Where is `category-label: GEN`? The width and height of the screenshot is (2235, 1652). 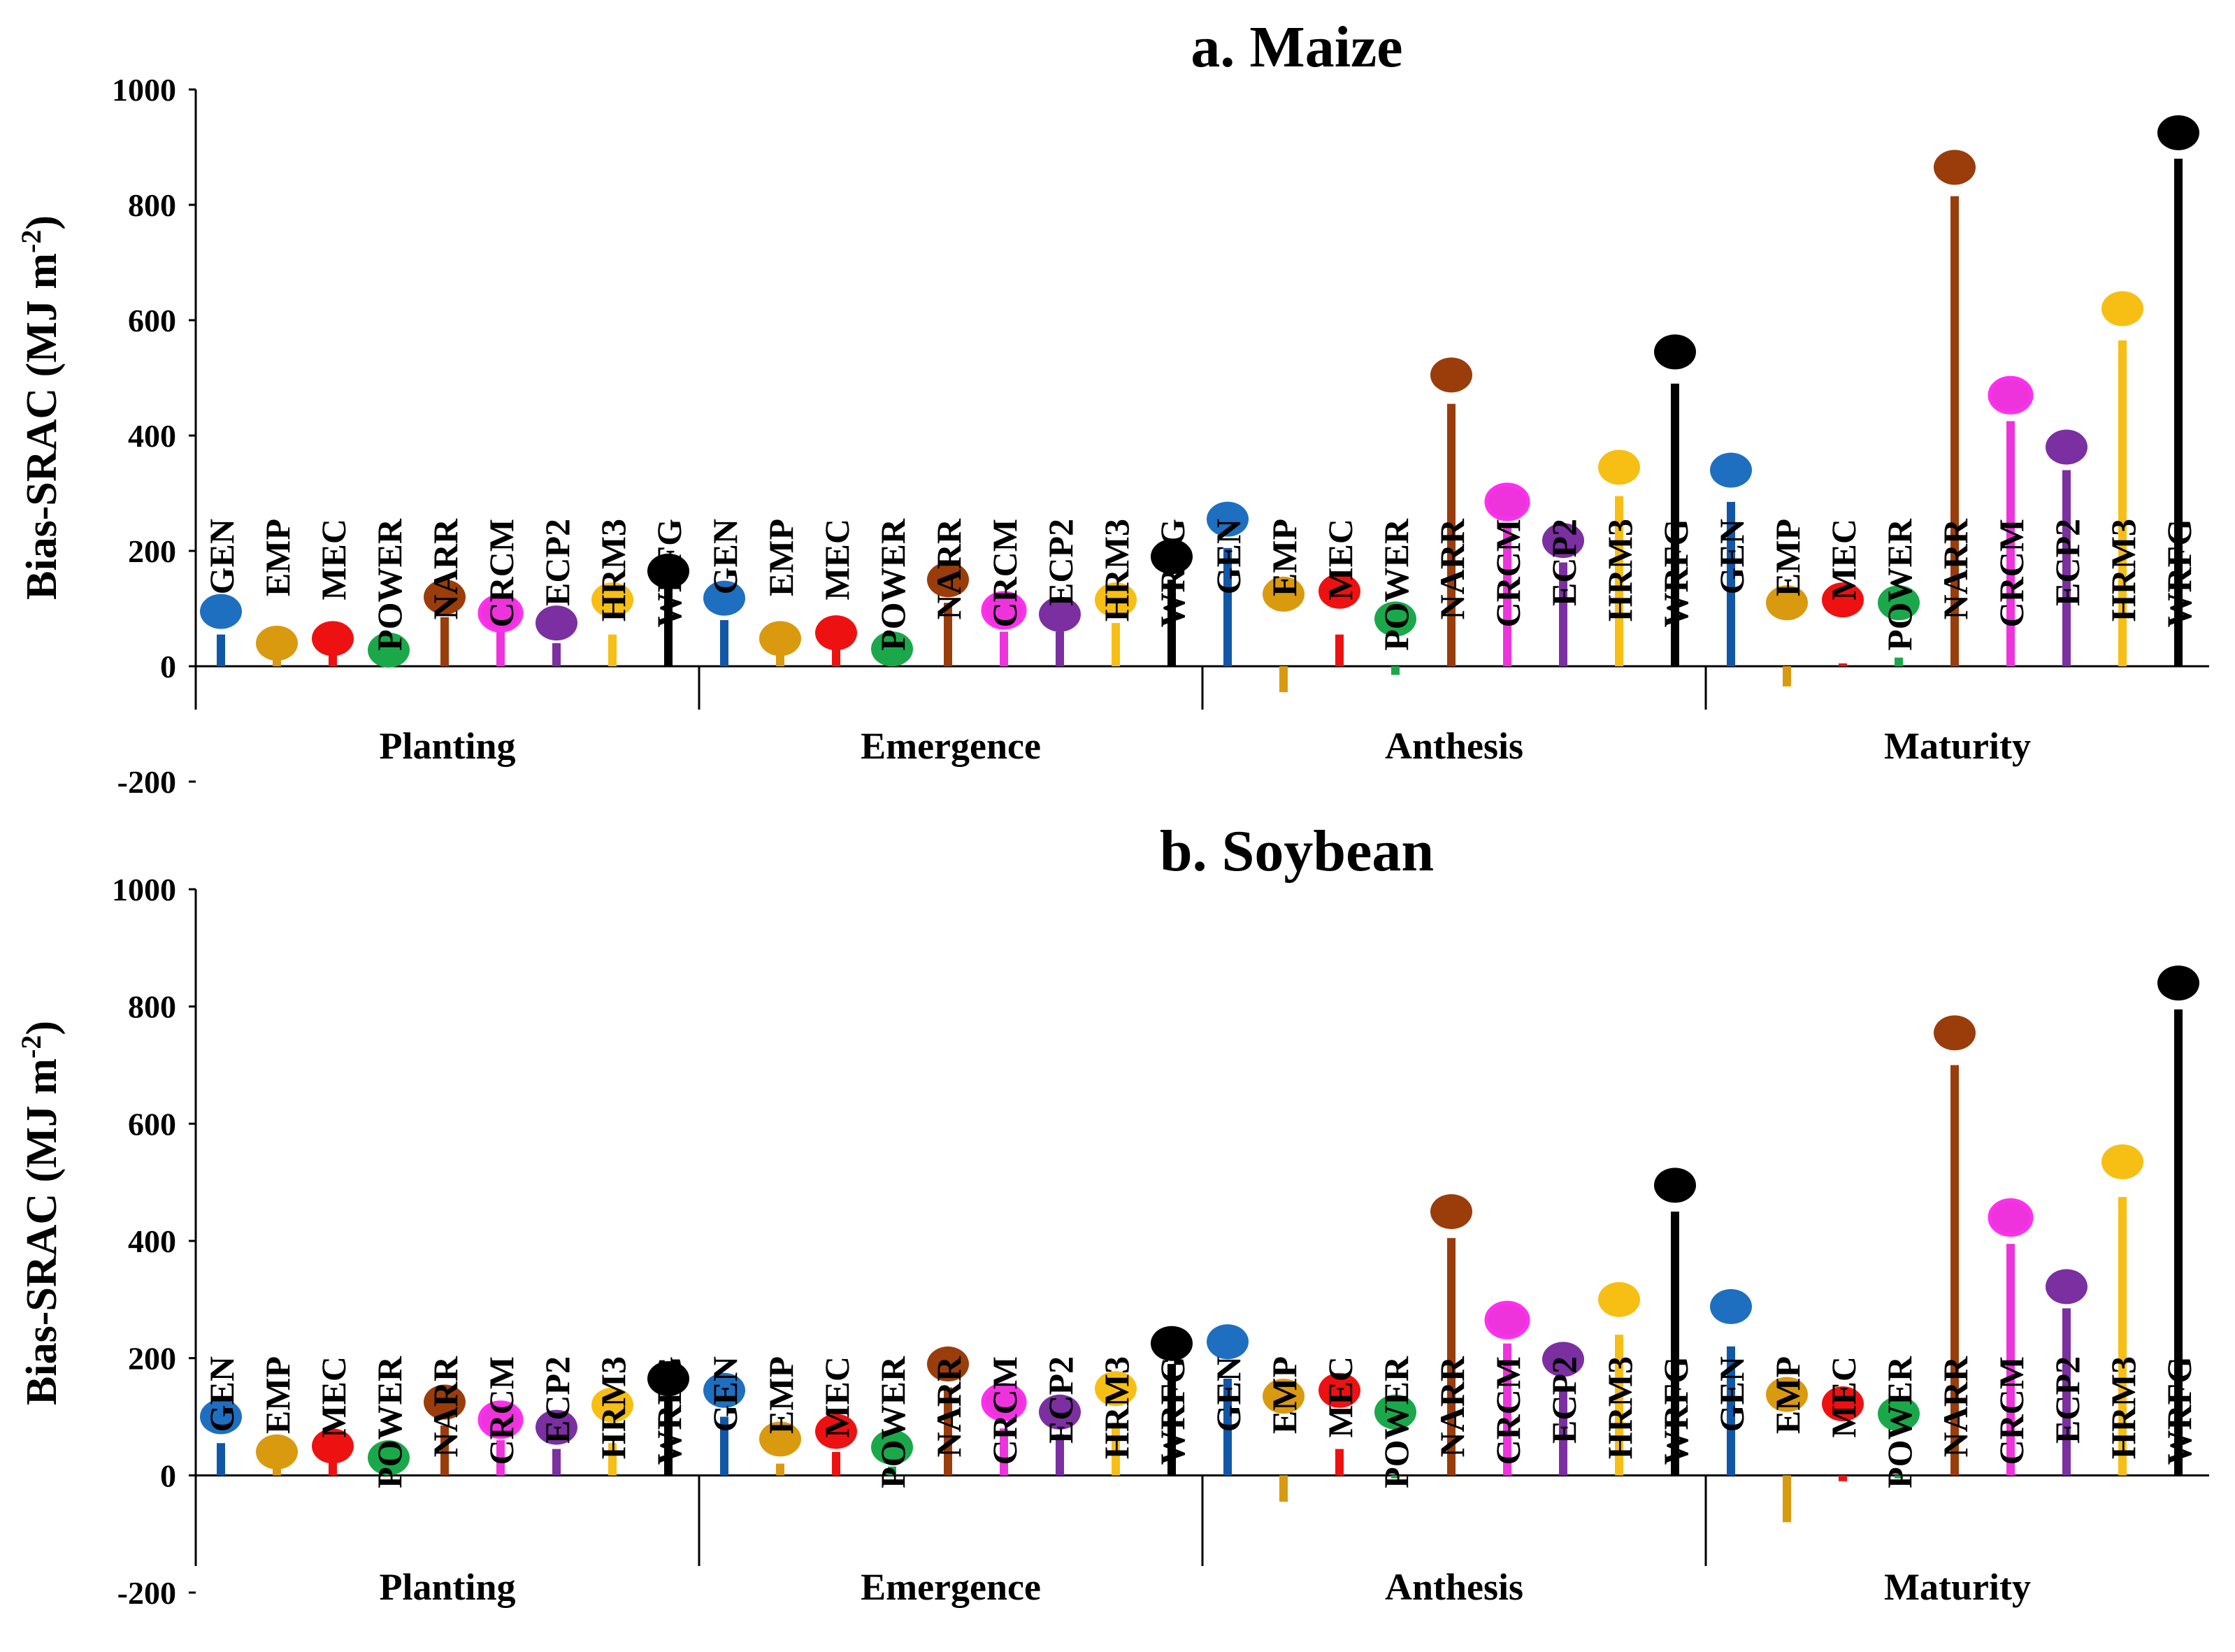
category-label: GEN is located at coordinates (725, 1394).